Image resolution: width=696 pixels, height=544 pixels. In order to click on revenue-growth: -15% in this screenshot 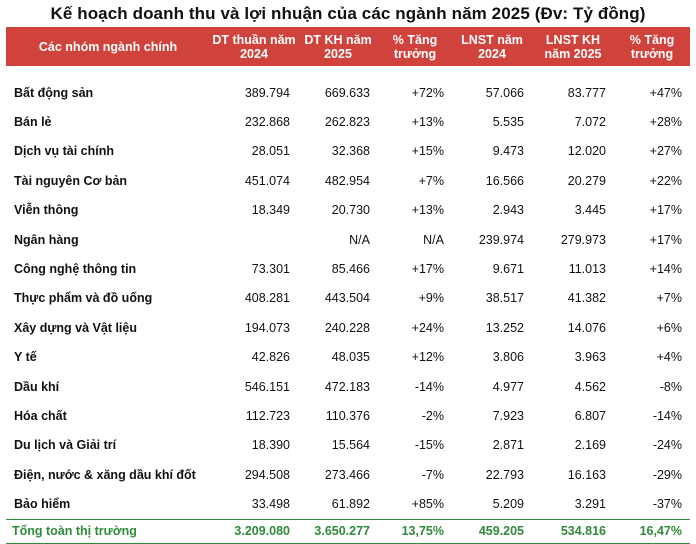, I will do `click(429, 445)`.